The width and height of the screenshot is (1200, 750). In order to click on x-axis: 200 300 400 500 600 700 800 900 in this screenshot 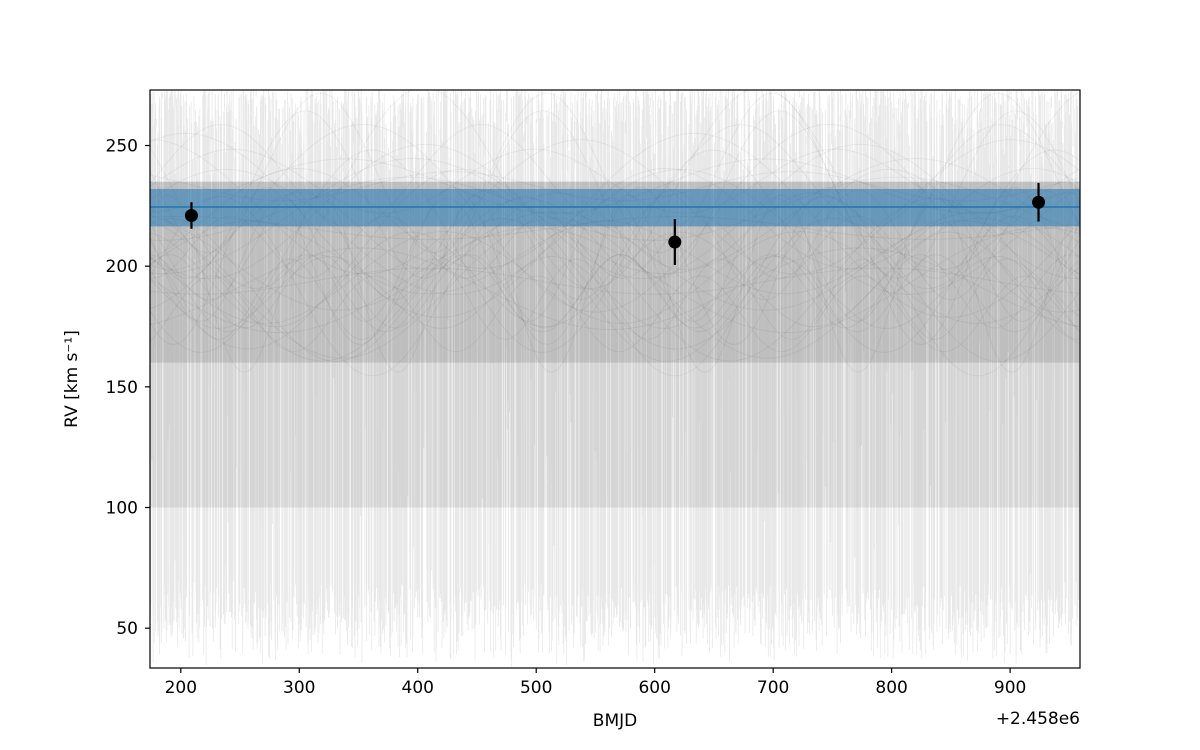, I will do `click(595, 683)`.